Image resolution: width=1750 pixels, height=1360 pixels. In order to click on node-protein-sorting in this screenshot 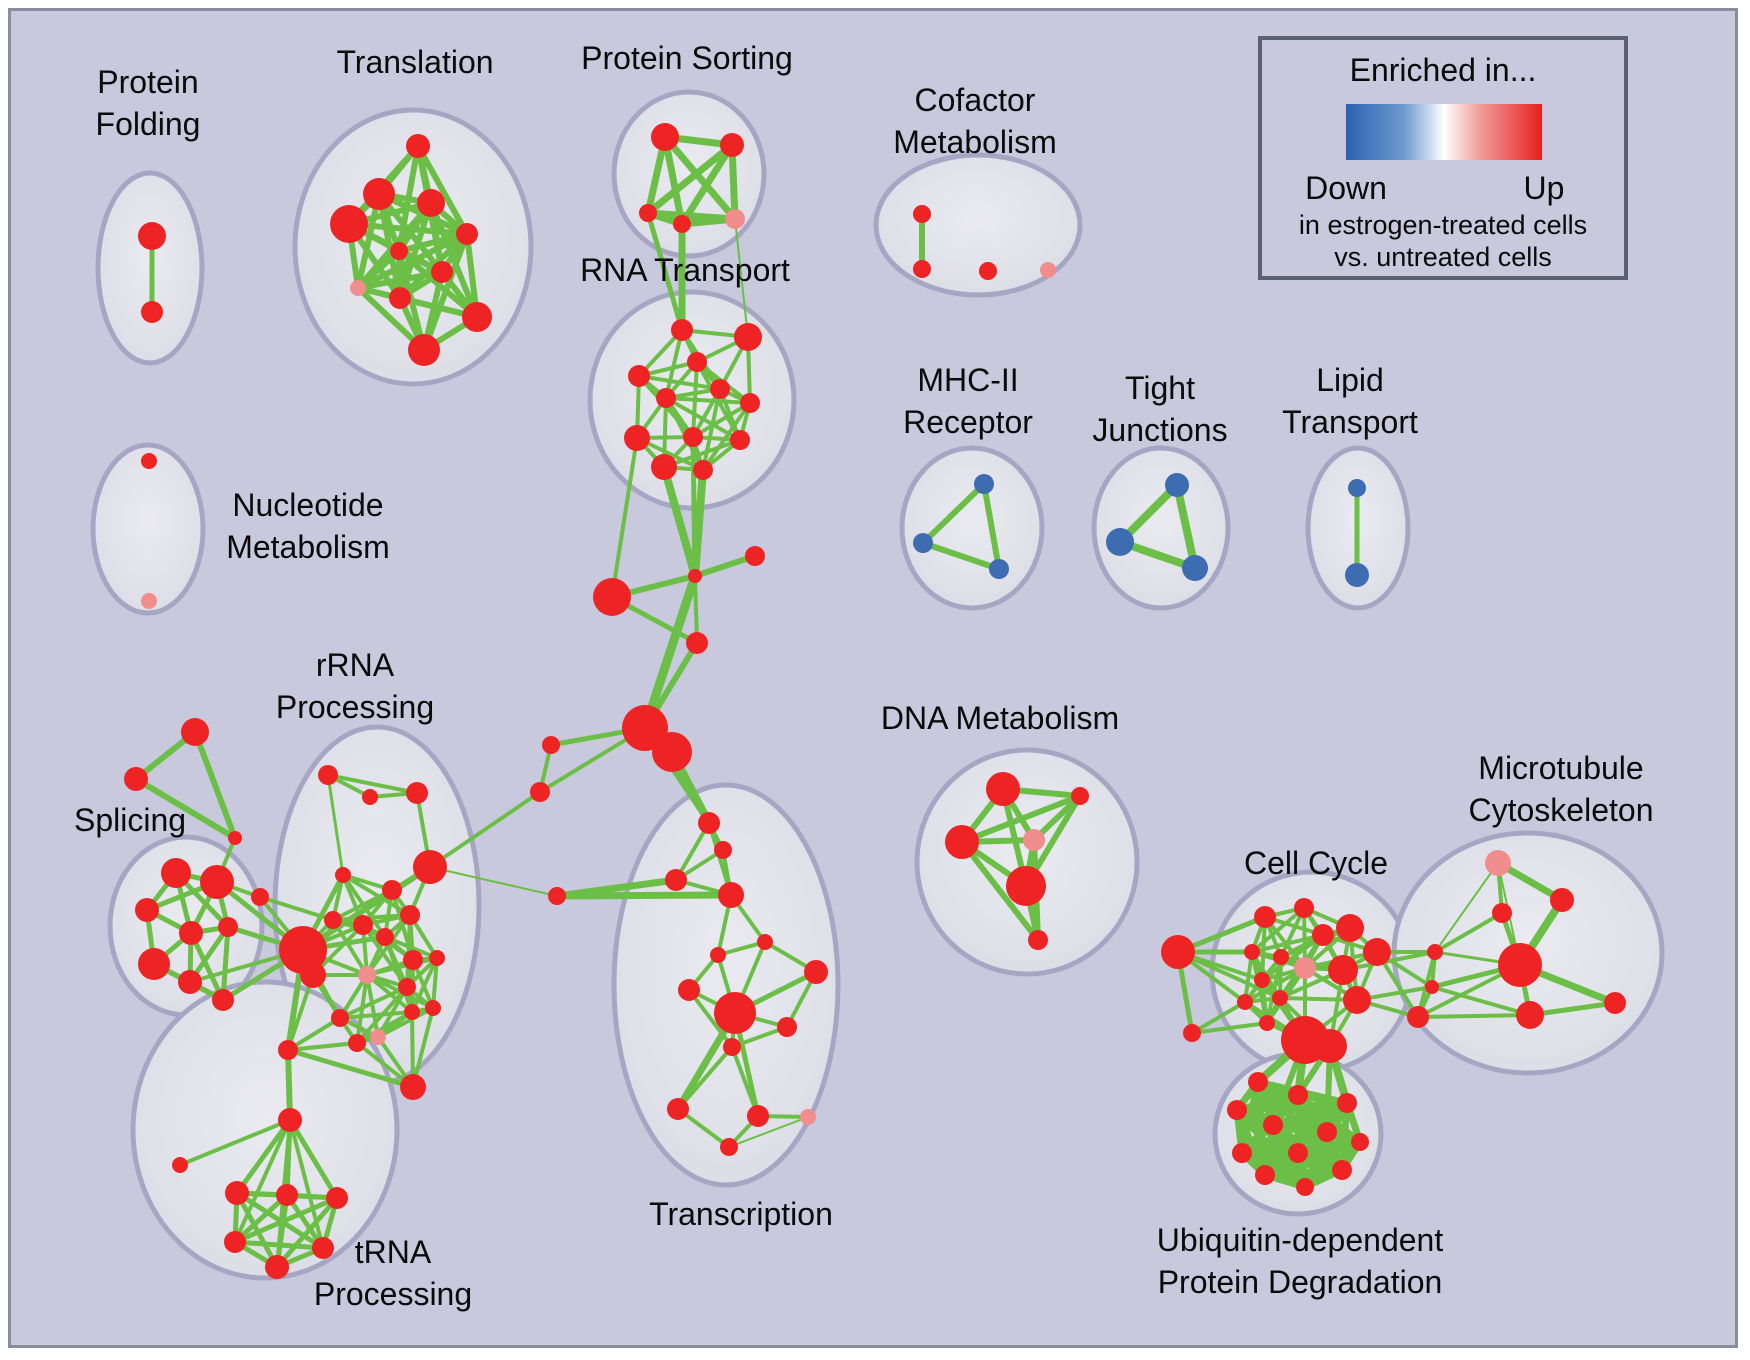, I will do `click(682, 224)`.